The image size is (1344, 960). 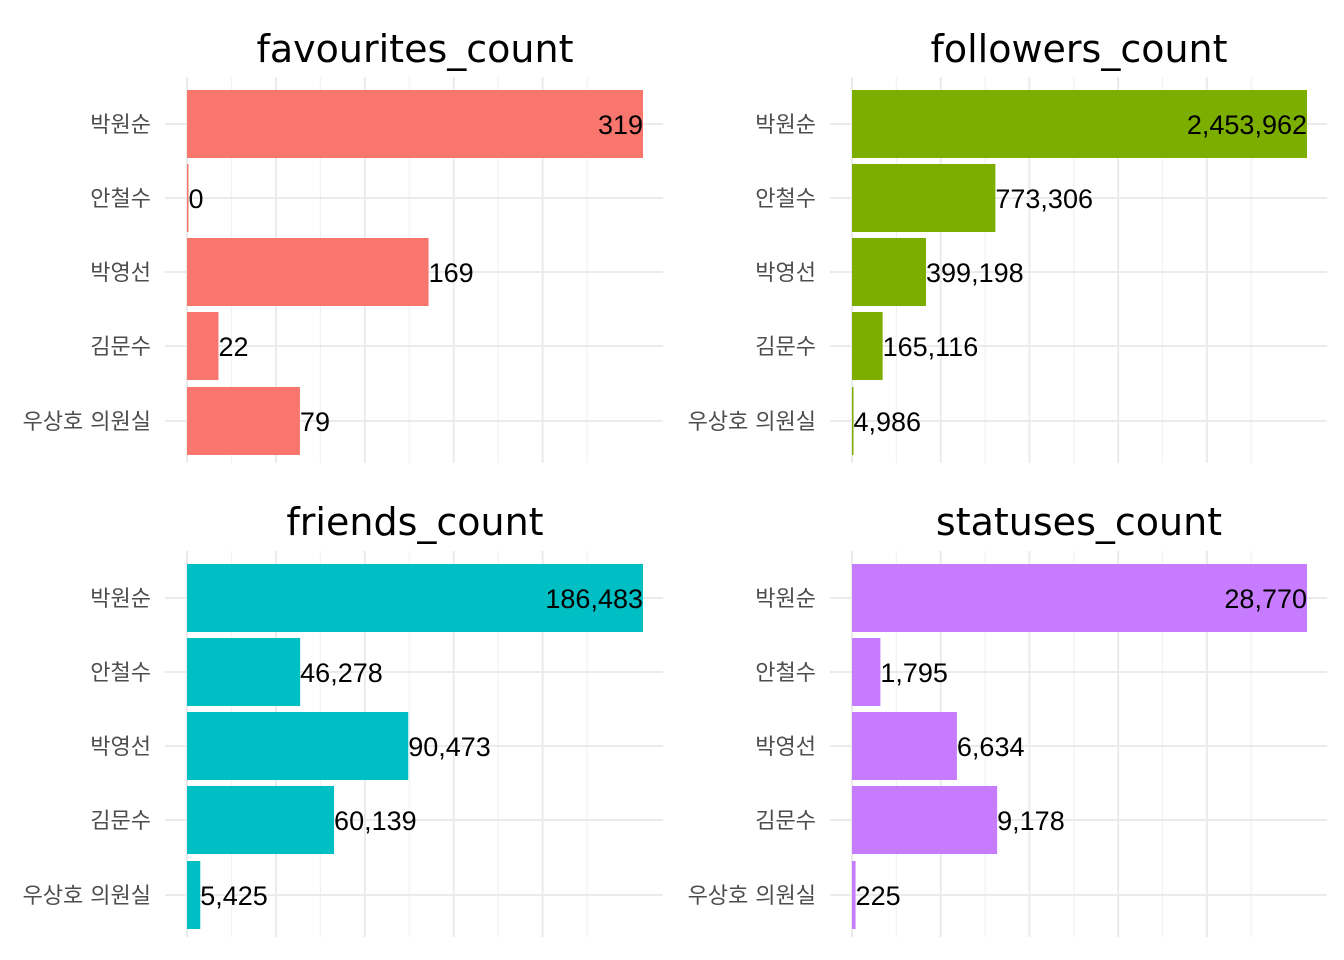 What do you see at coordinates (233, 347) in the screenshot?
I see `data-label: 22` at bounding box center [233, 347].